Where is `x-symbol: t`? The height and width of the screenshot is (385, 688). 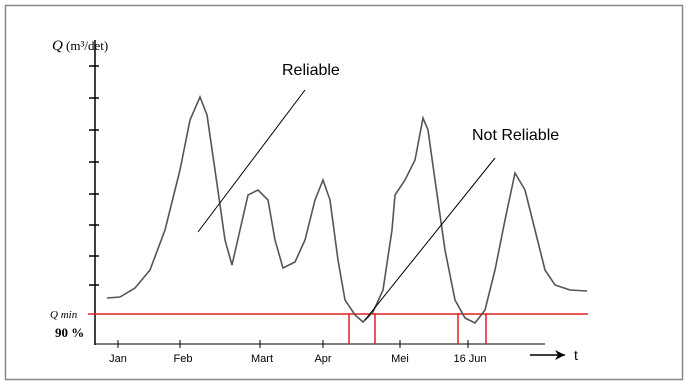 x-symbol: t is located at coordinates (576, 355).